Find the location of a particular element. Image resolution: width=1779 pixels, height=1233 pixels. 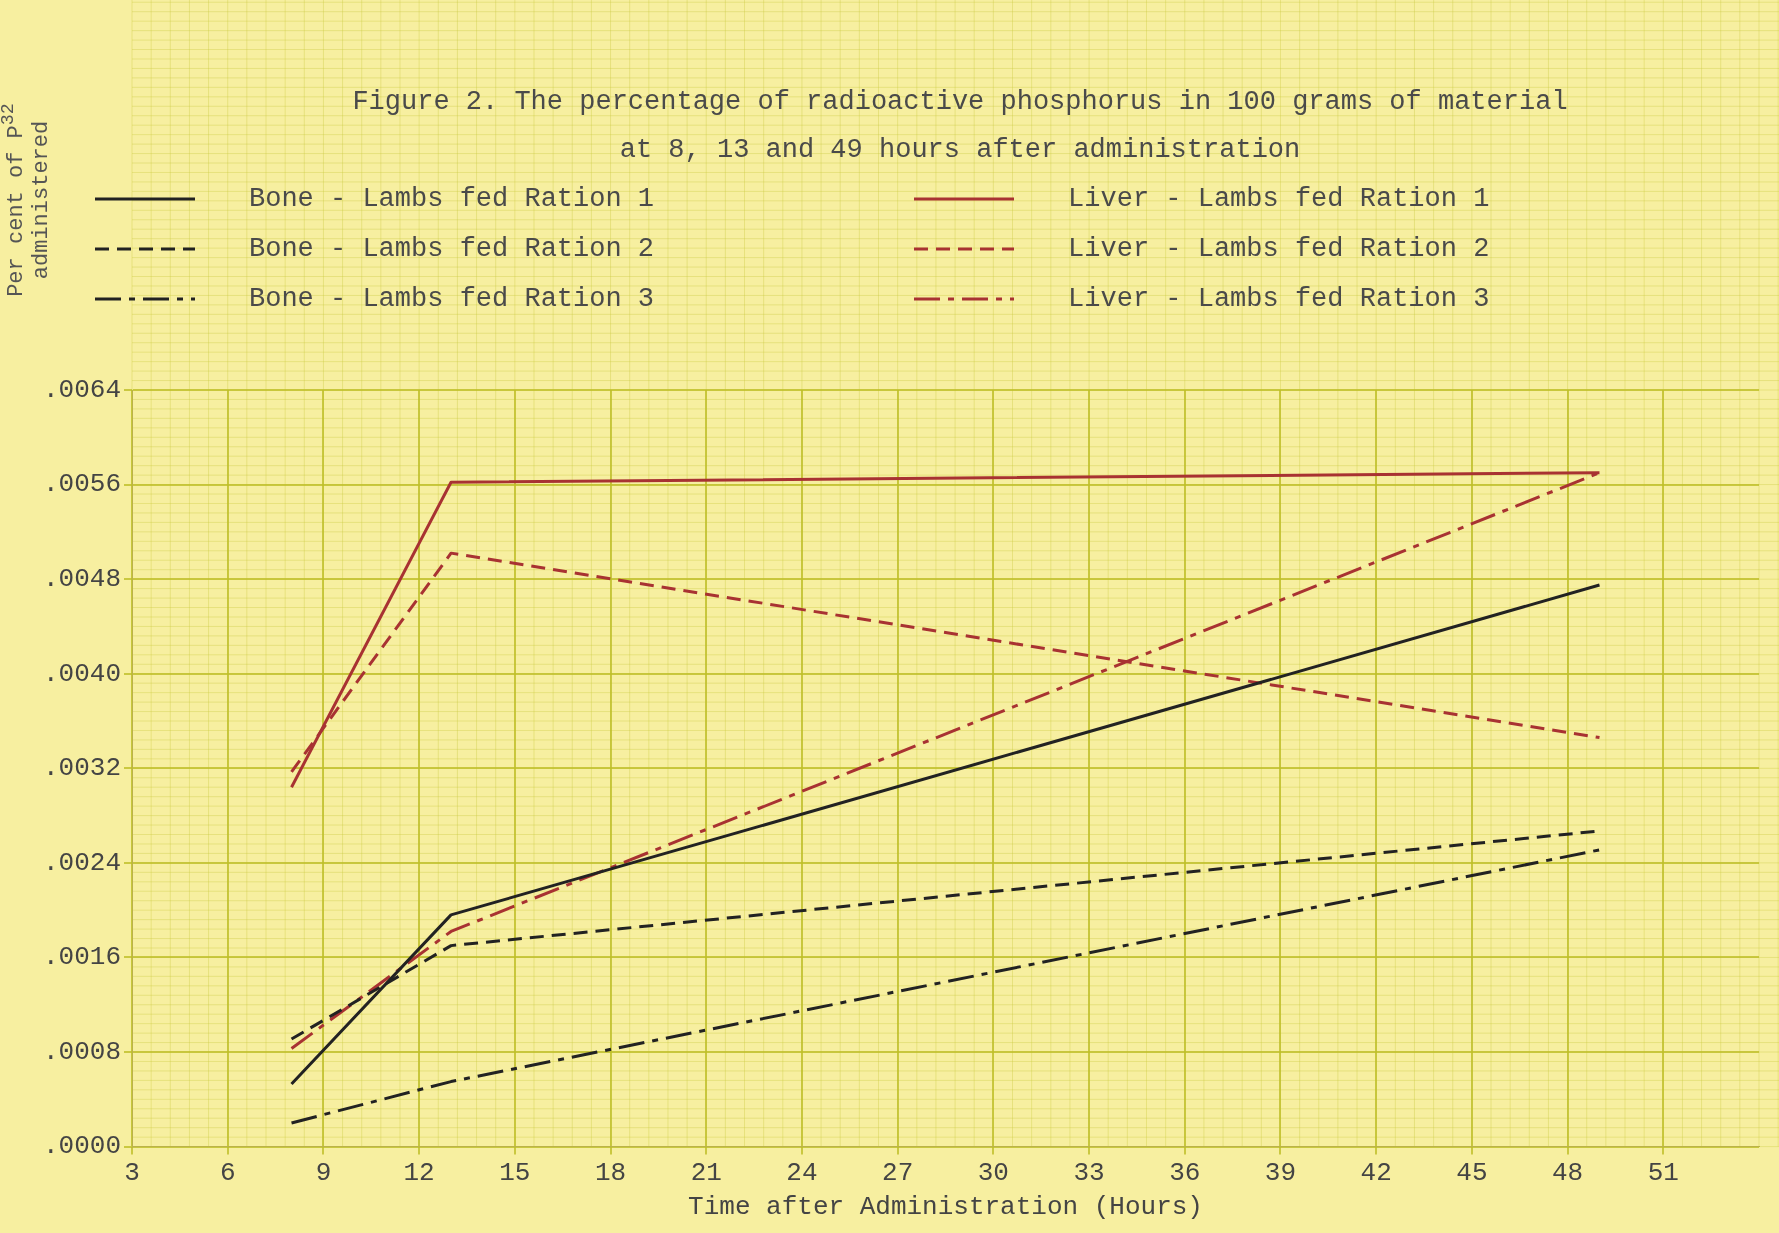

y-tick-label: .0064 is located at coordinates (82, 389).